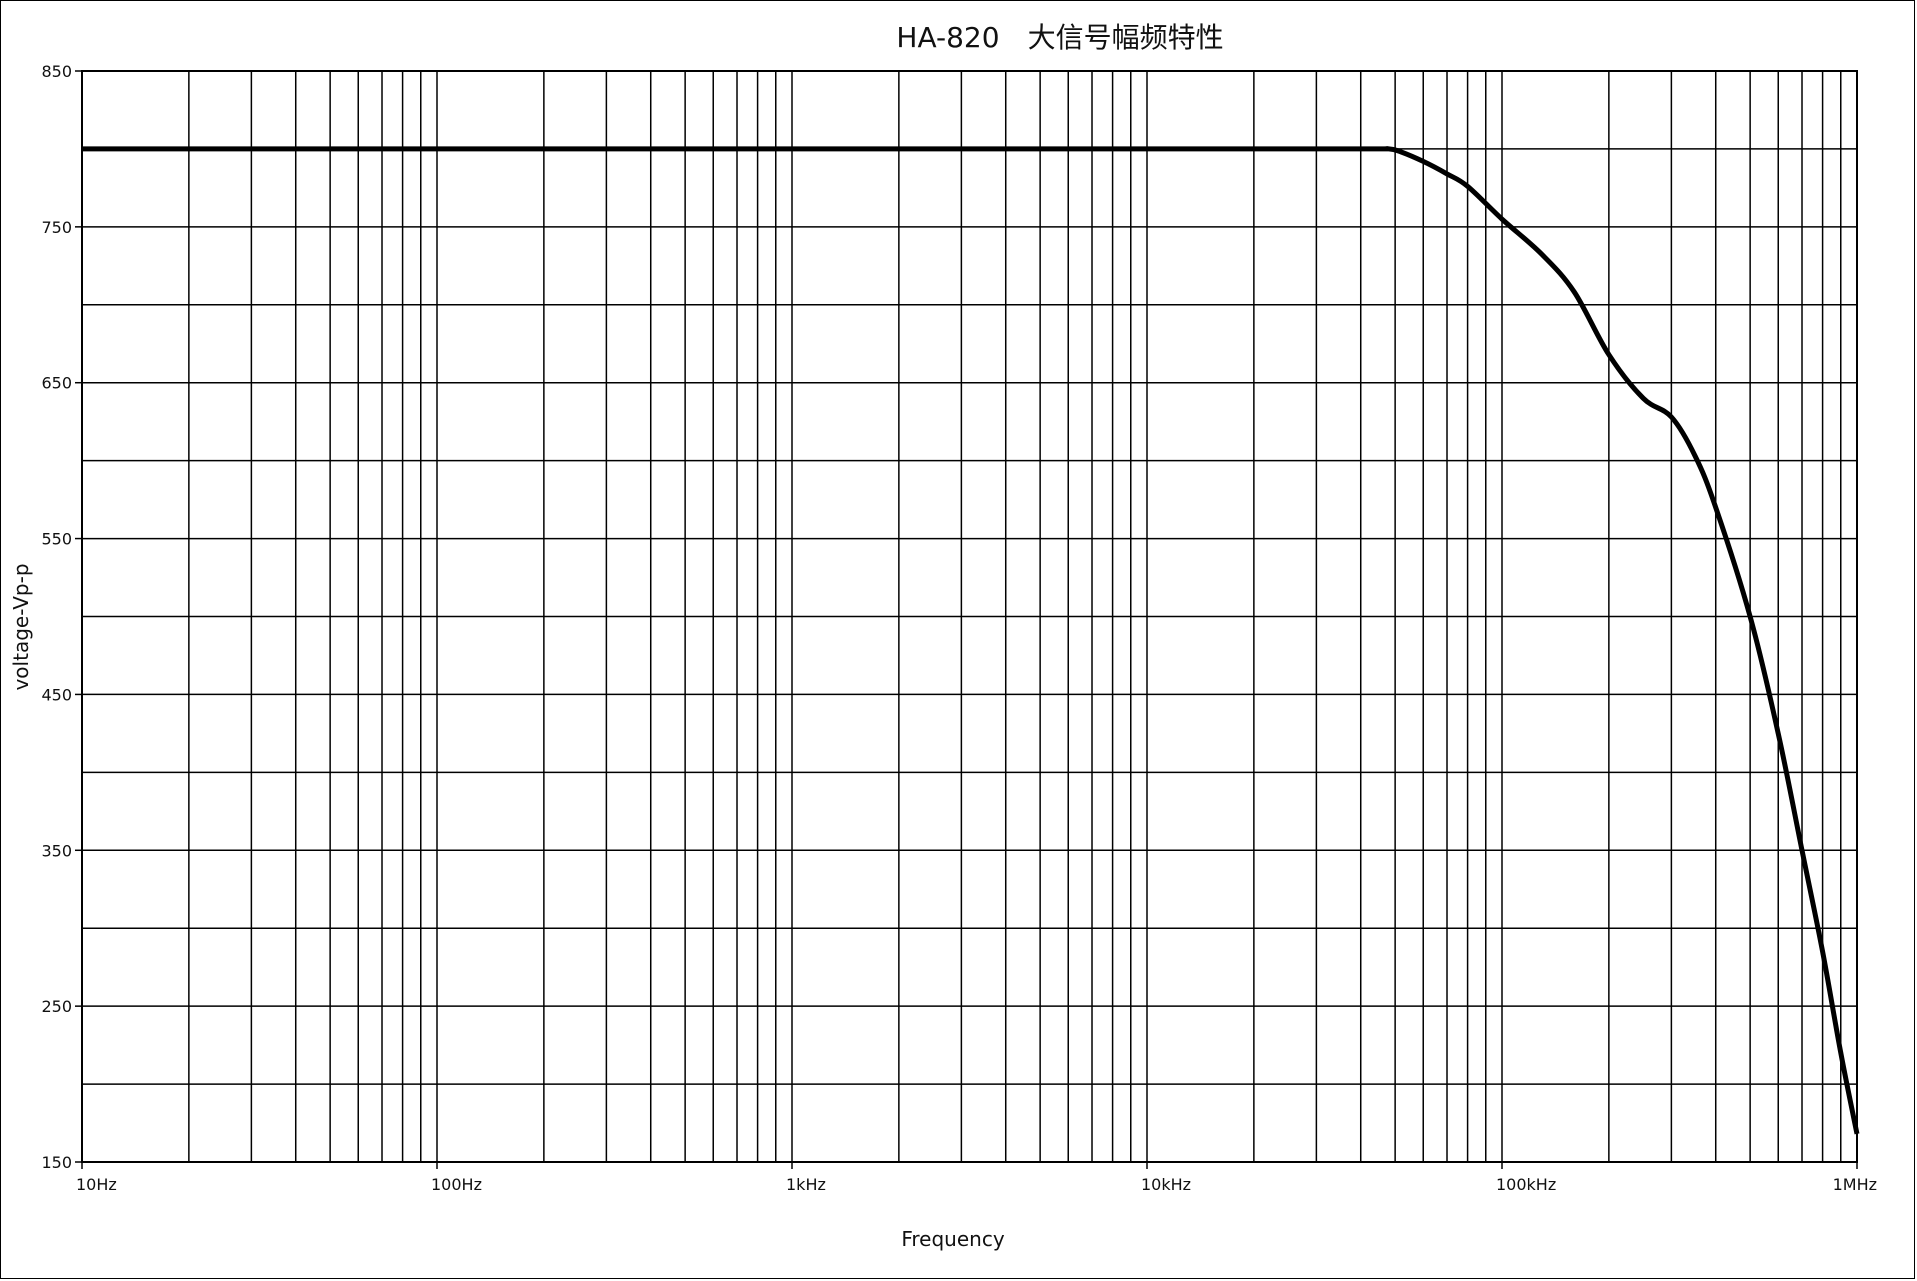 The image size is (1917, 1281). I want to click on y-tick-label: 550, so click(56, 539).